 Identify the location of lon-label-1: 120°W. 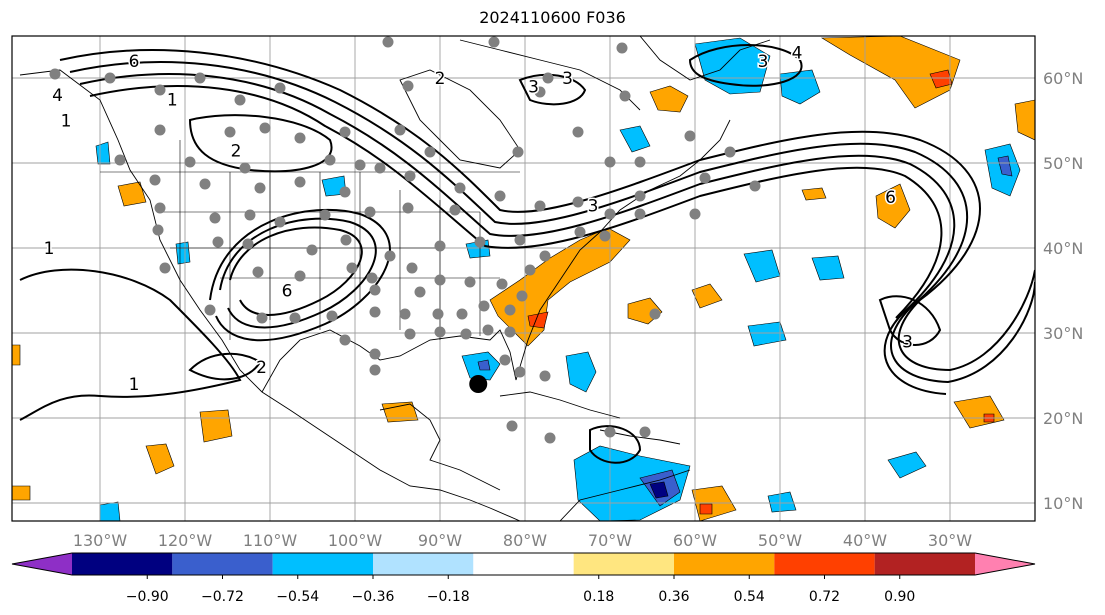
(185, 540).